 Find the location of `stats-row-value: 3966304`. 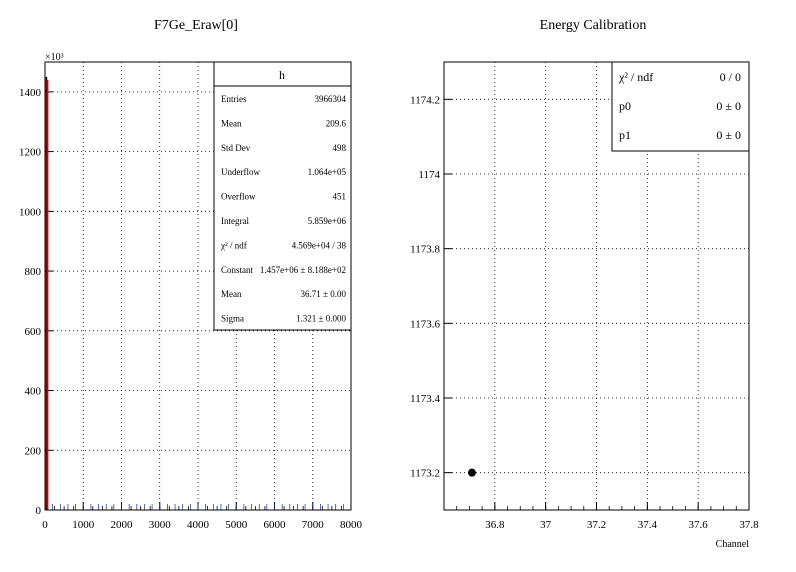

stats-row-value: 3966304 is located at coordinates (331, 99).